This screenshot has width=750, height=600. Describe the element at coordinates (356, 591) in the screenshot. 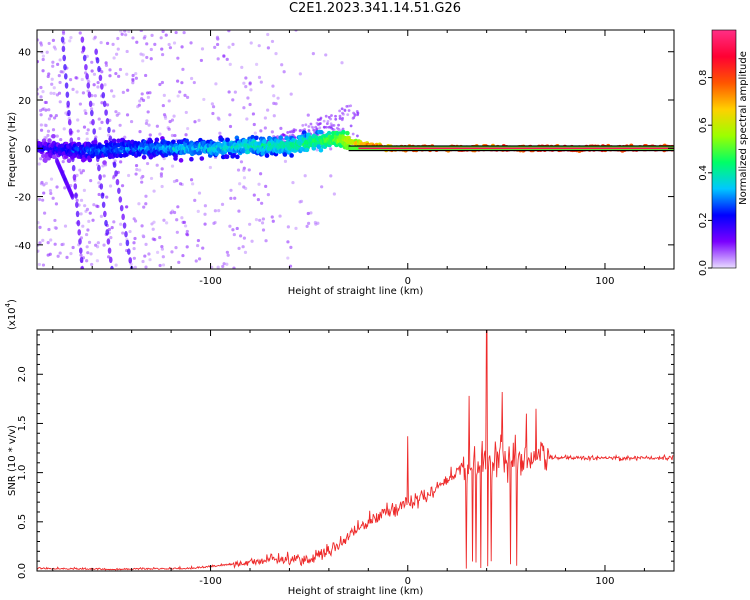

I see `x-axis-label: Height of straight line (km)` at that location.